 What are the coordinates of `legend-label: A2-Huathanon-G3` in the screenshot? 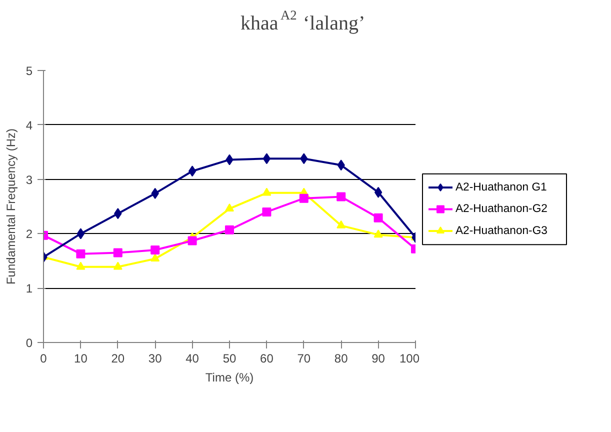 It's located at (502, 230).